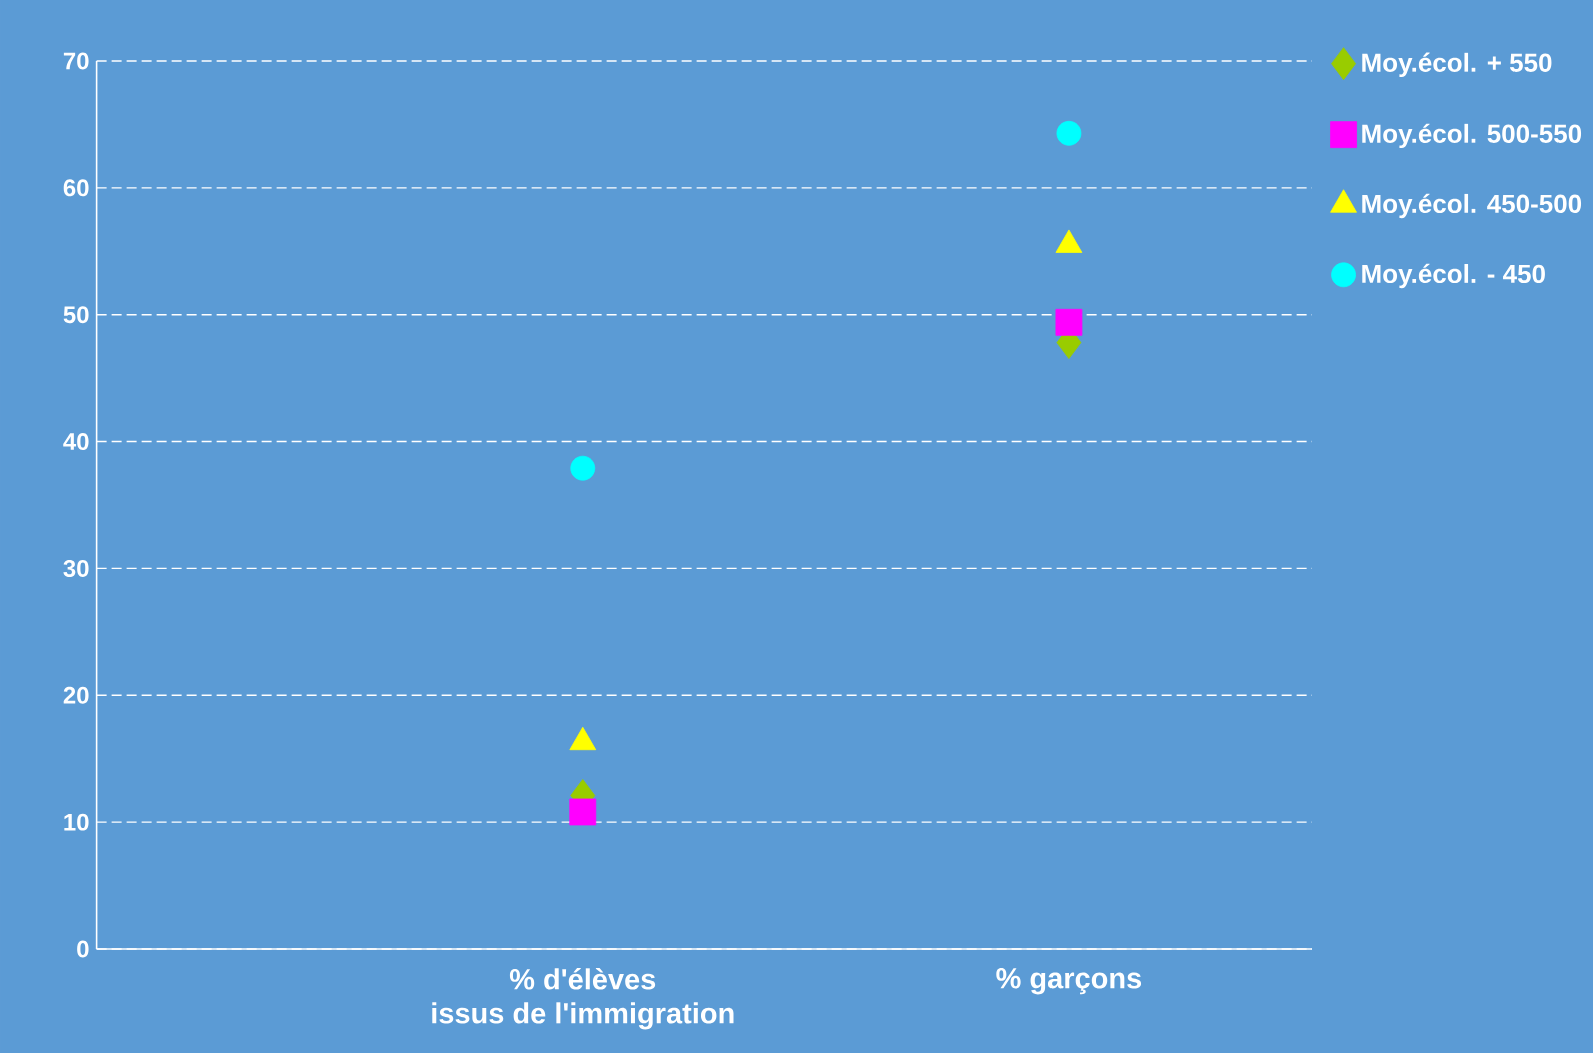  Describe the element at coordinates (1472, 136) in the screenshot. I see `legend-label: Moy.écol. 500-550` at that location.